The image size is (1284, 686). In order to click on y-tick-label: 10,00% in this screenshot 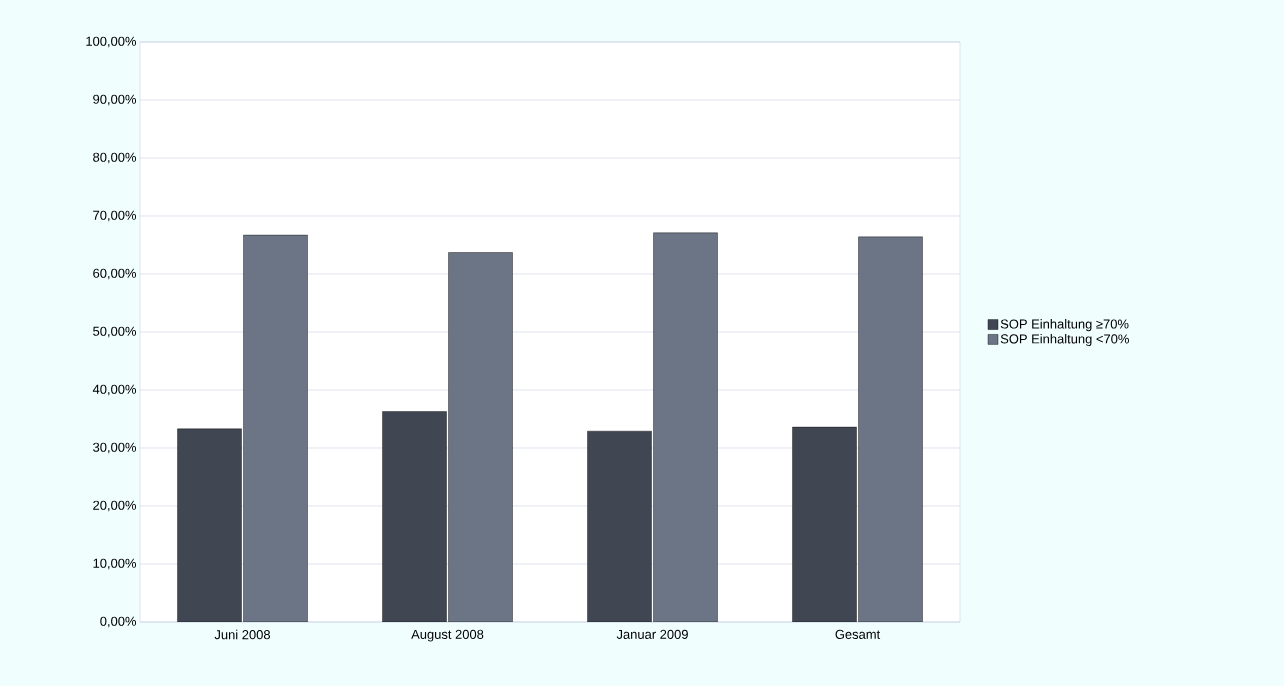, I will do `click(115, 564)`.